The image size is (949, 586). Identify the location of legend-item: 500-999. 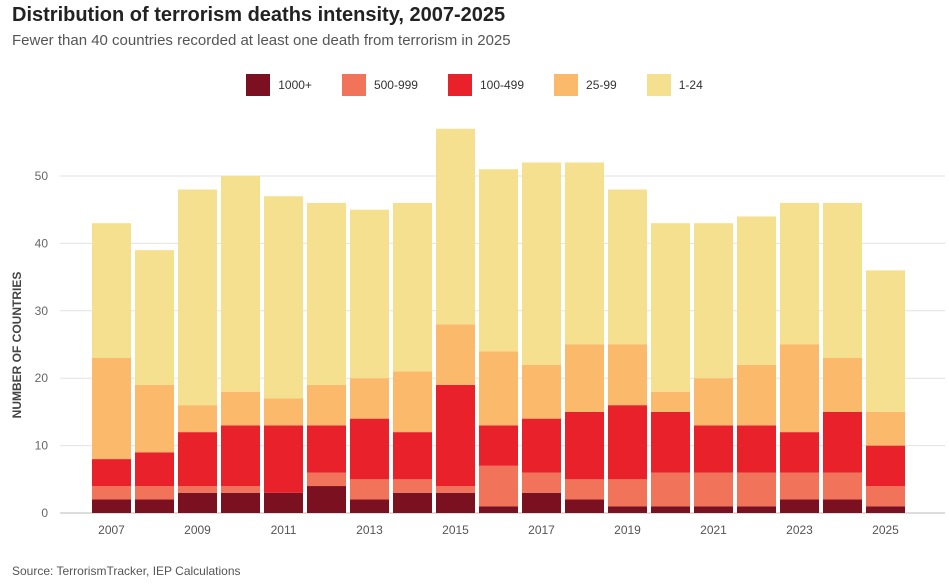
(379, 85).